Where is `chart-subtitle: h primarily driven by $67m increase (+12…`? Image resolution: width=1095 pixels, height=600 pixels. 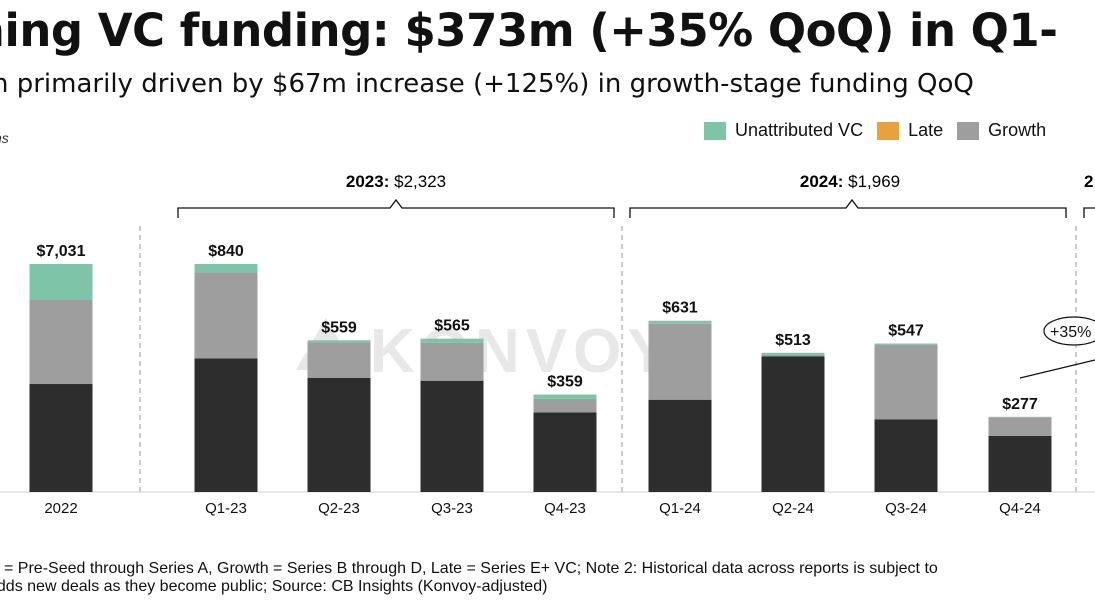
chart-subtitle: h primarily driven by $67m increase (+12… is located at coordinates (487, 84).